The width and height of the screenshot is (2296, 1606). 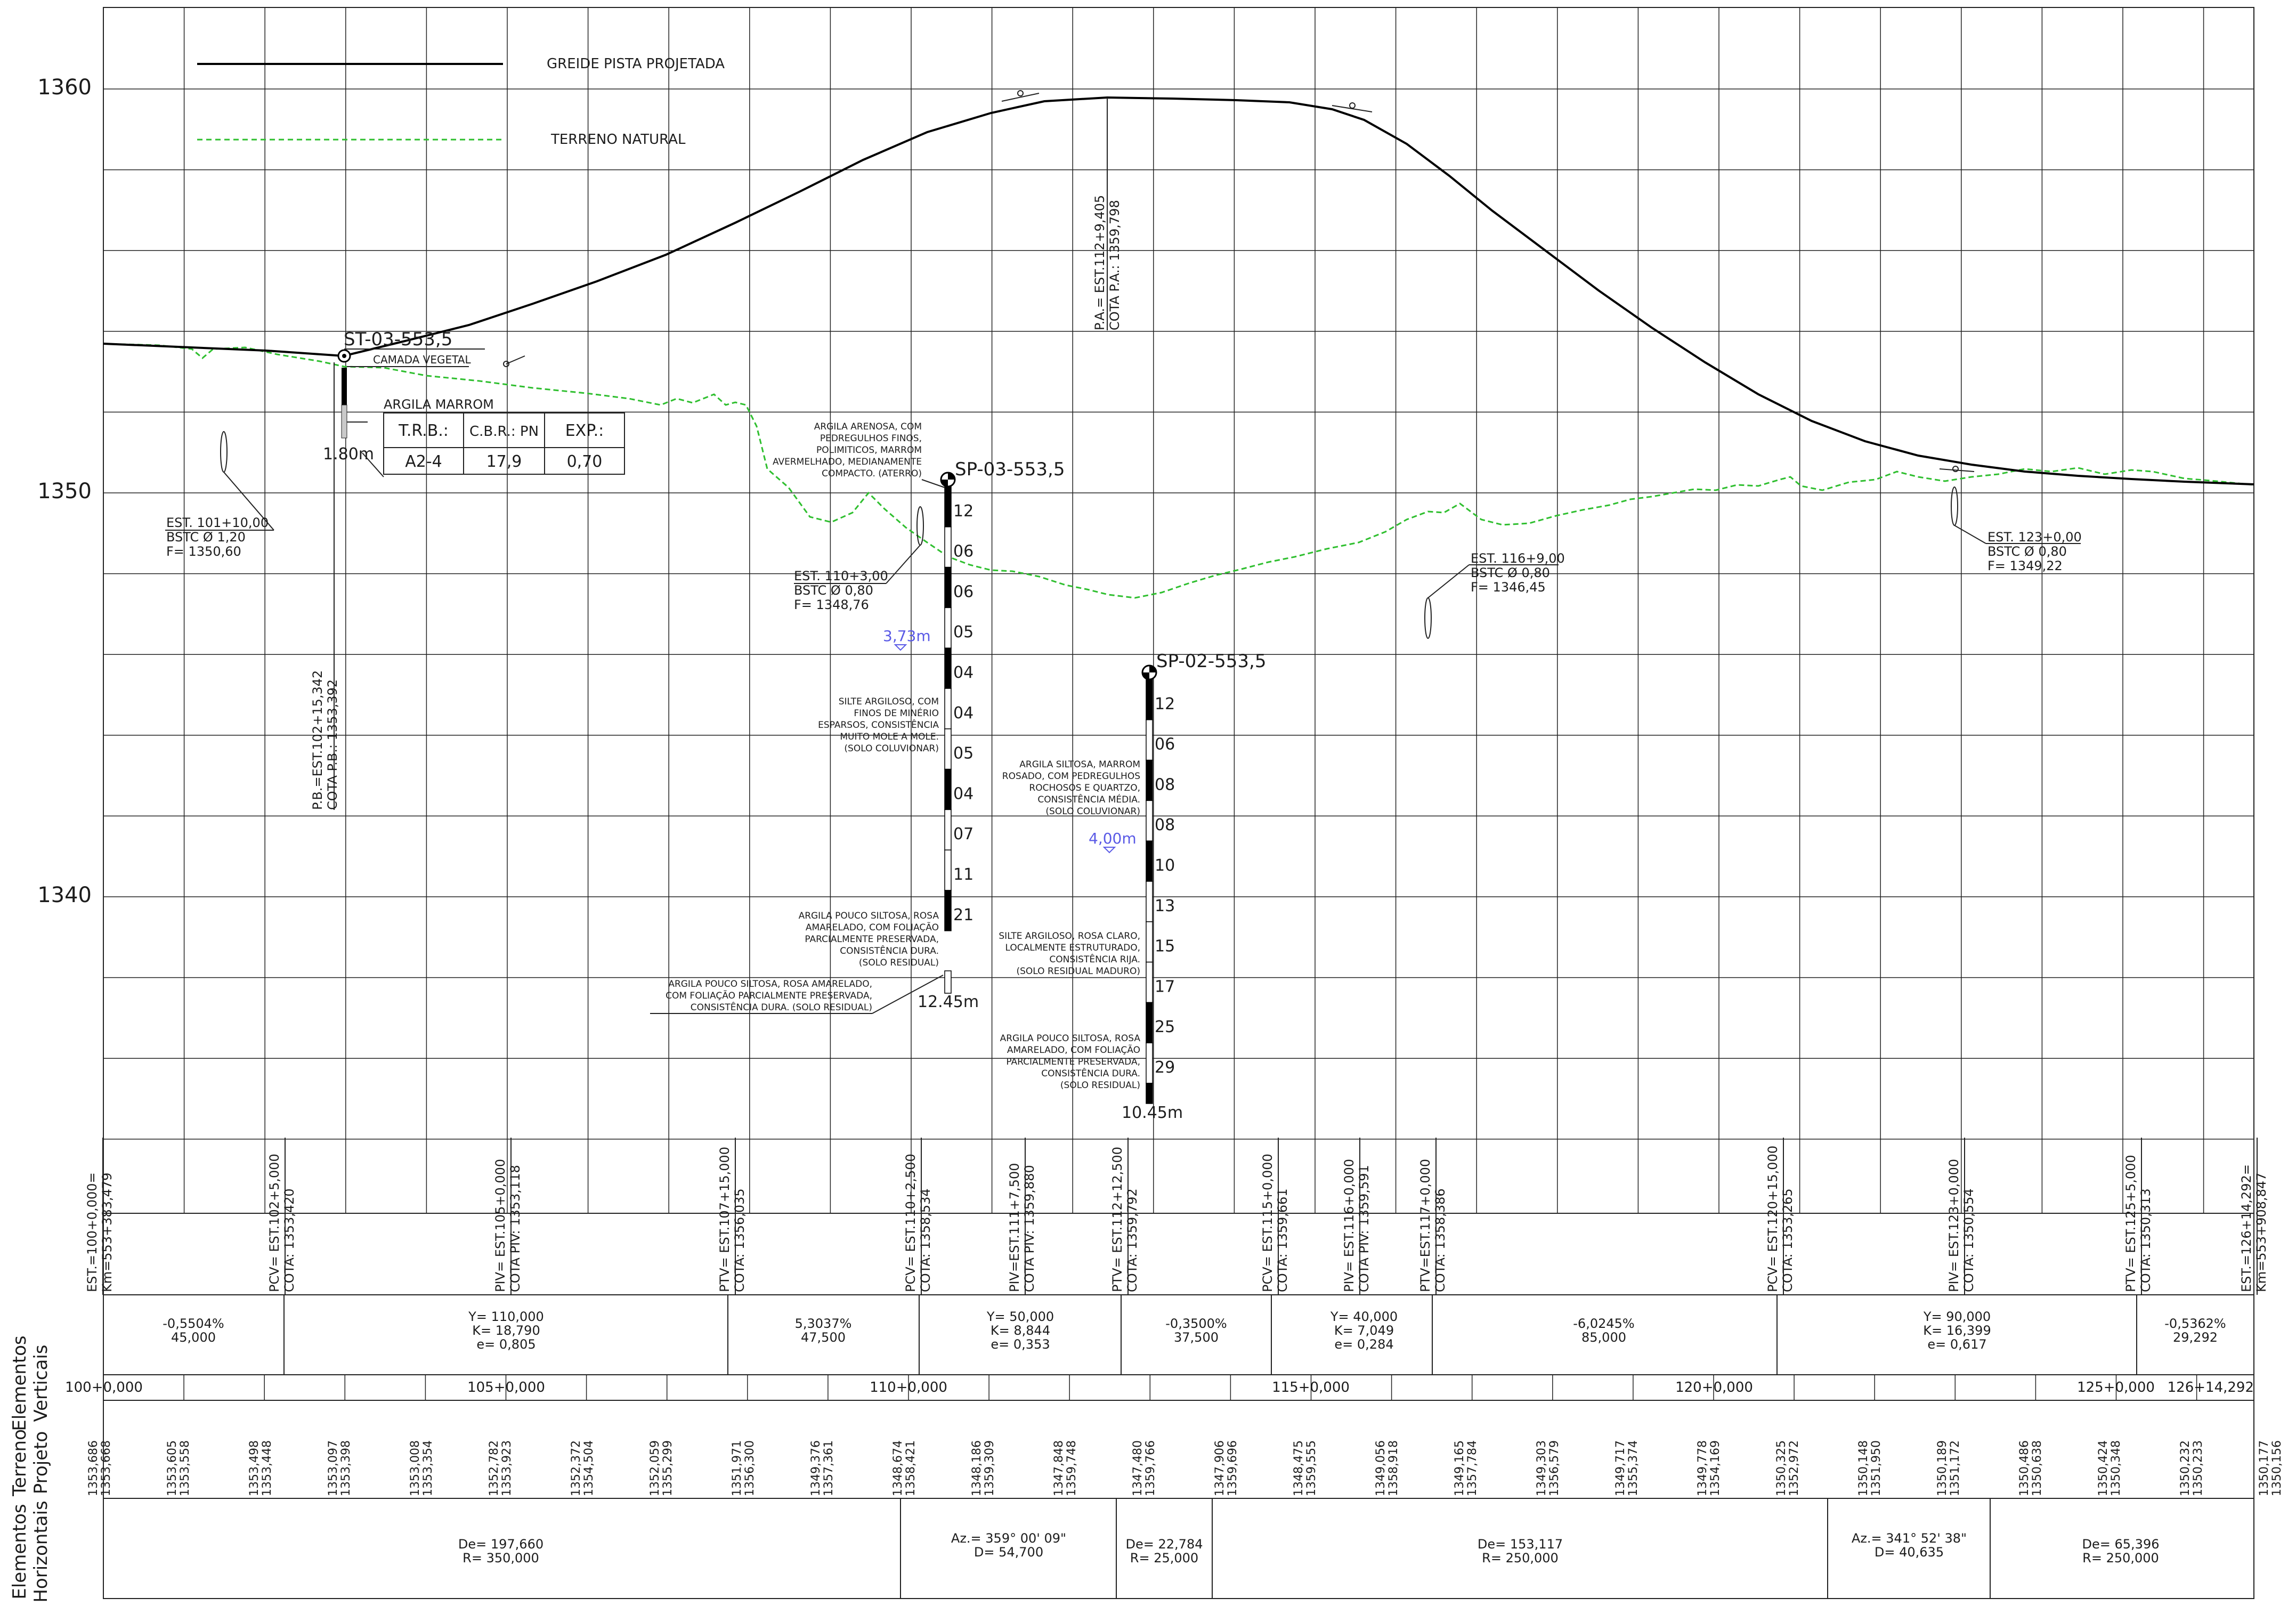 What do you see at coordinates (1520, 1544) in the screenshot?
I see `horizontal-element-value: De= 153,117` at bounding box center [1520, 1544].